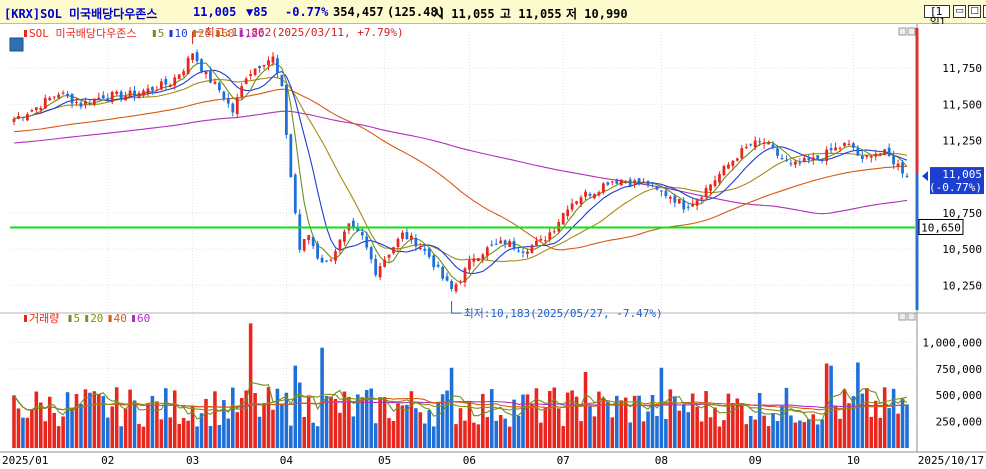 The height and width of the screenshot is (469, 986). I want to click on price-tick-label: 11,250, so click(962, 141).